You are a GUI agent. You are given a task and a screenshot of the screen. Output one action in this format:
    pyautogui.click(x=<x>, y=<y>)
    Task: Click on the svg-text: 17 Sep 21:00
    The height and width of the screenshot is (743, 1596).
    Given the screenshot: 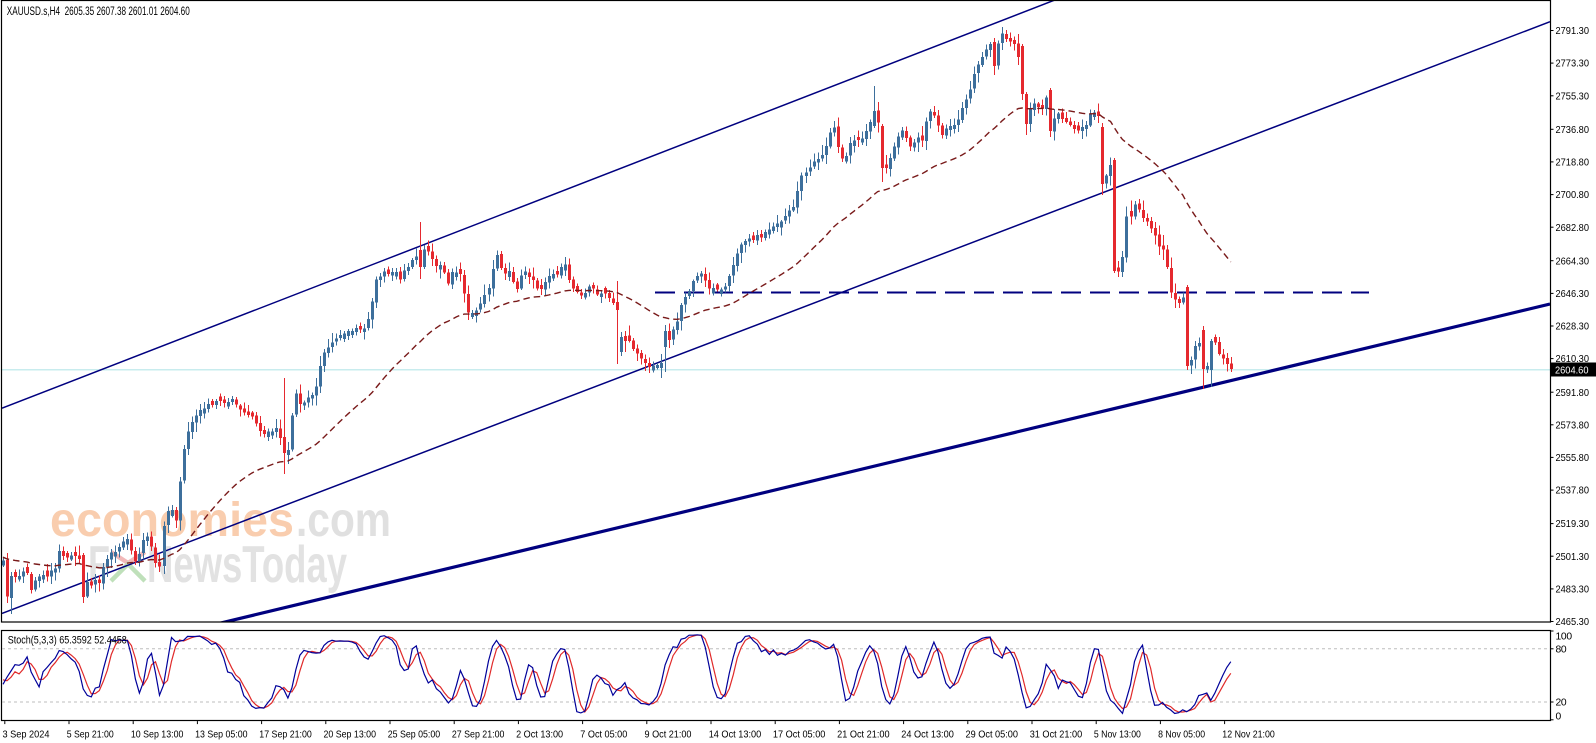 What is the action you would take?
    pyautogui.click(x=285, y=734)
    